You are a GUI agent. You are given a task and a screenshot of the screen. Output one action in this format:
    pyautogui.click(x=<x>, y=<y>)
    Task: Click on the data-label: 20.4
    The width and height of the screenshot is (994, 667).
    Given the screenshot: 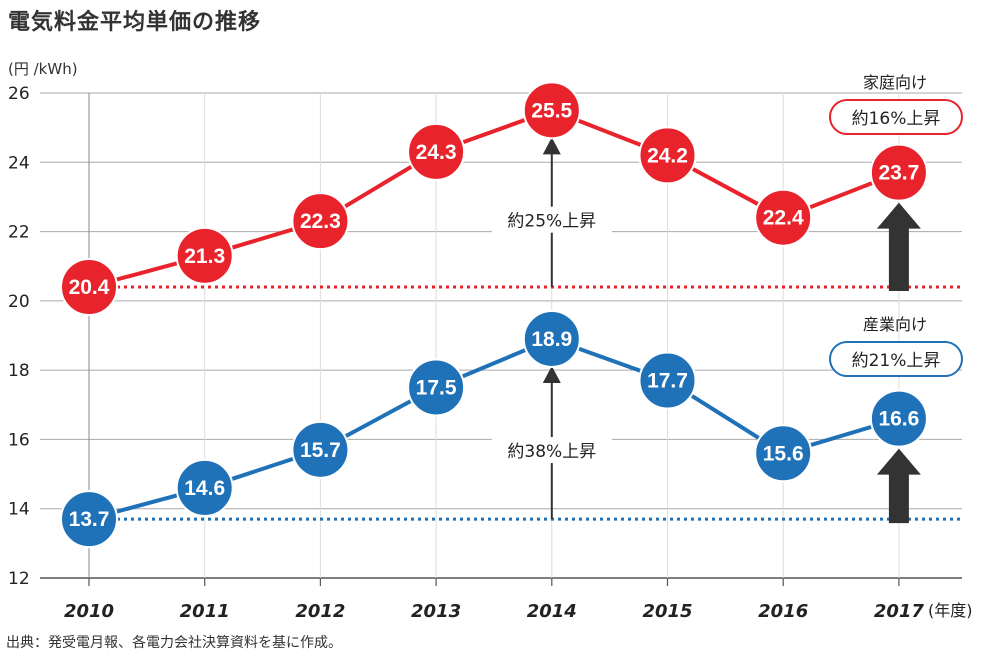 What is the action you would take?
    pyautogui.click(x=89, y=287)
    